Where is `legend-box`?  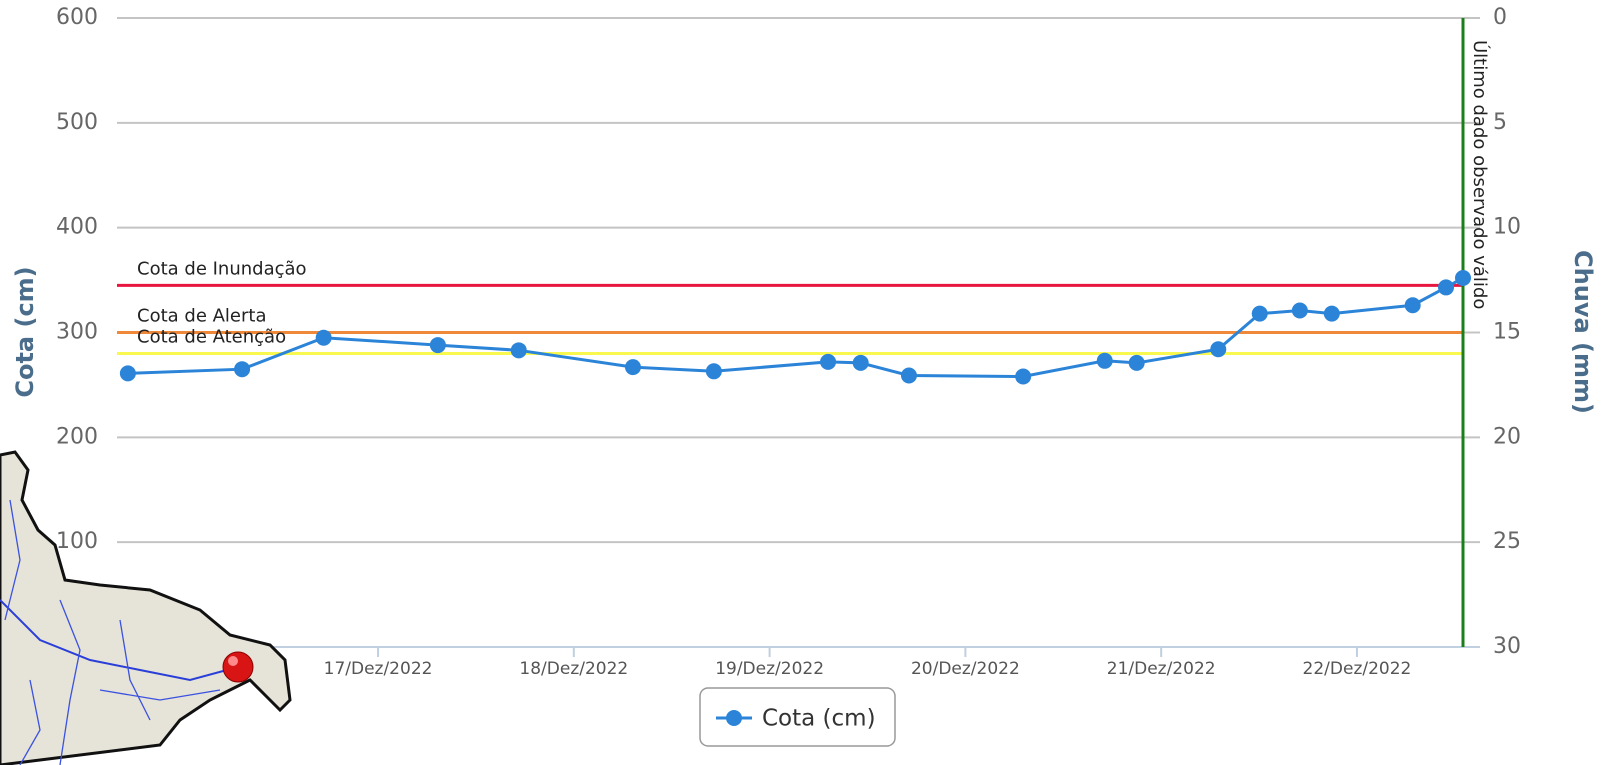
legend-box is located at coordinates (797, 717).